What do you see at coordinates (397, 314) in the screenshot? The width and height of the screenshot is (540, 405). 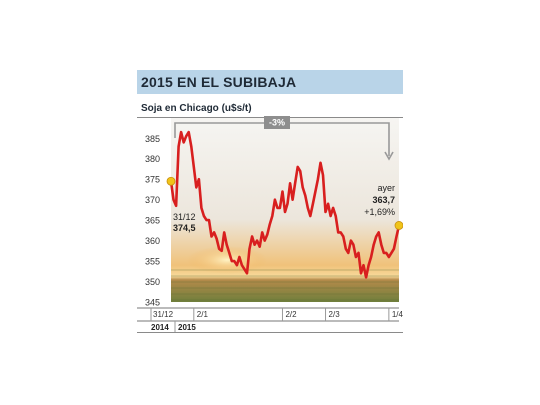 I see `x-tick-label: 1/4` at bounding box center [397, 314].